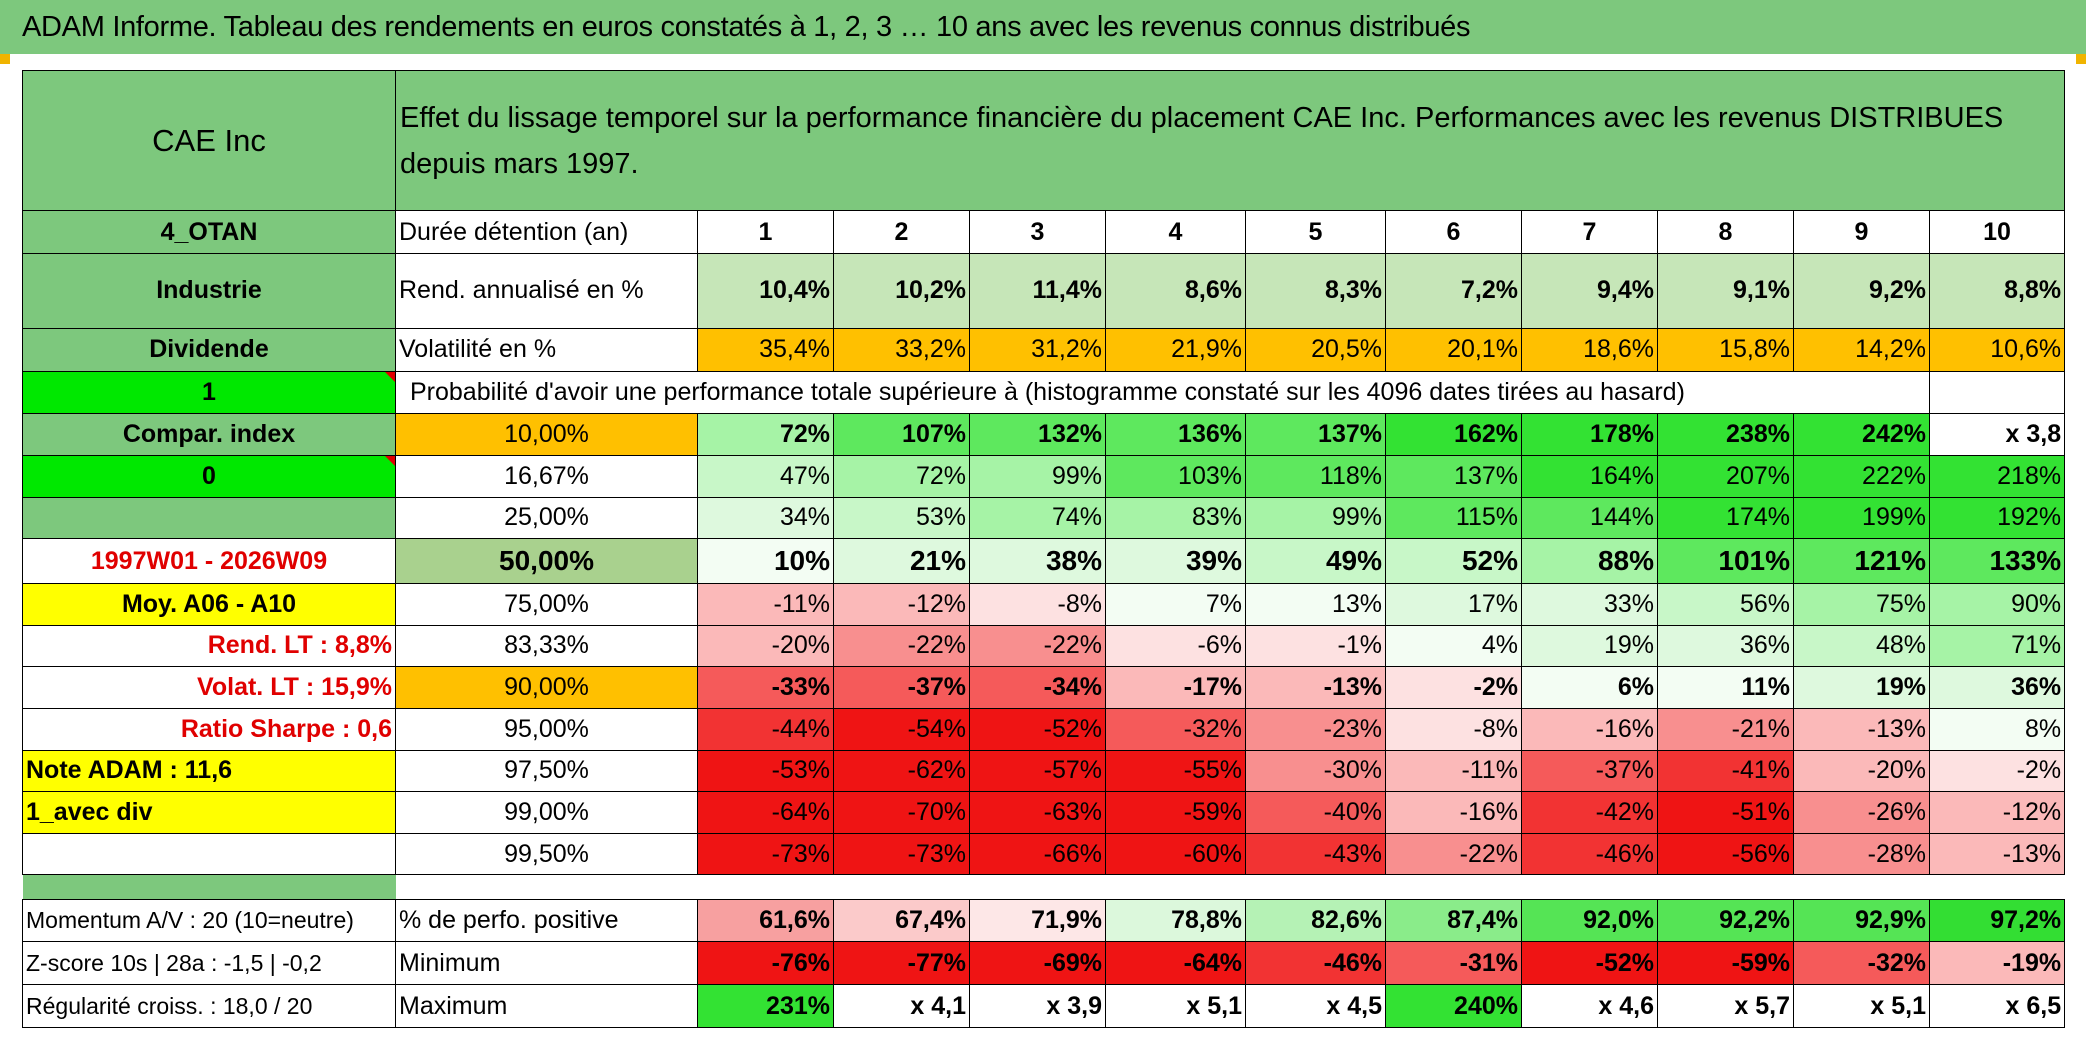  Describe the element at coordinates (1861, 812) in the screenshot. I see `percentile-value: -26%` at that location.